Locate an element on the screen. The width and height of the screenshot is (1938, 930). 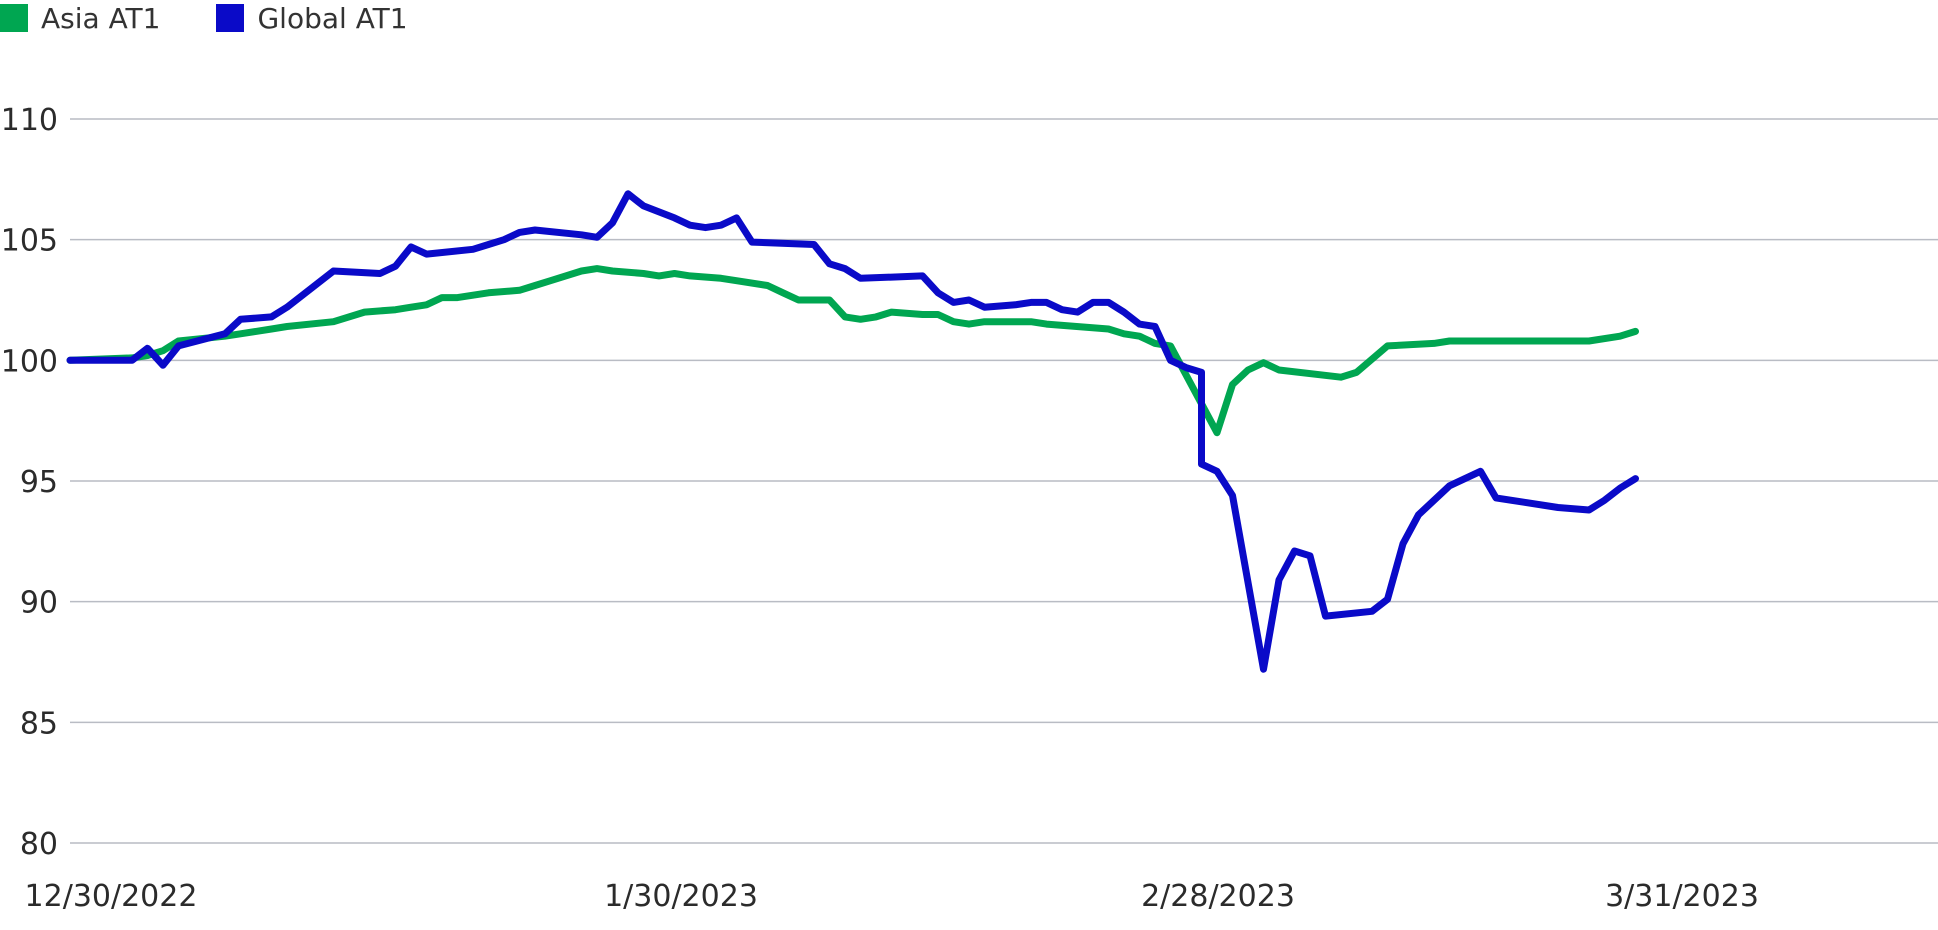
x-tick-label: 1/30/2023 is located at coordinates (681, 896).